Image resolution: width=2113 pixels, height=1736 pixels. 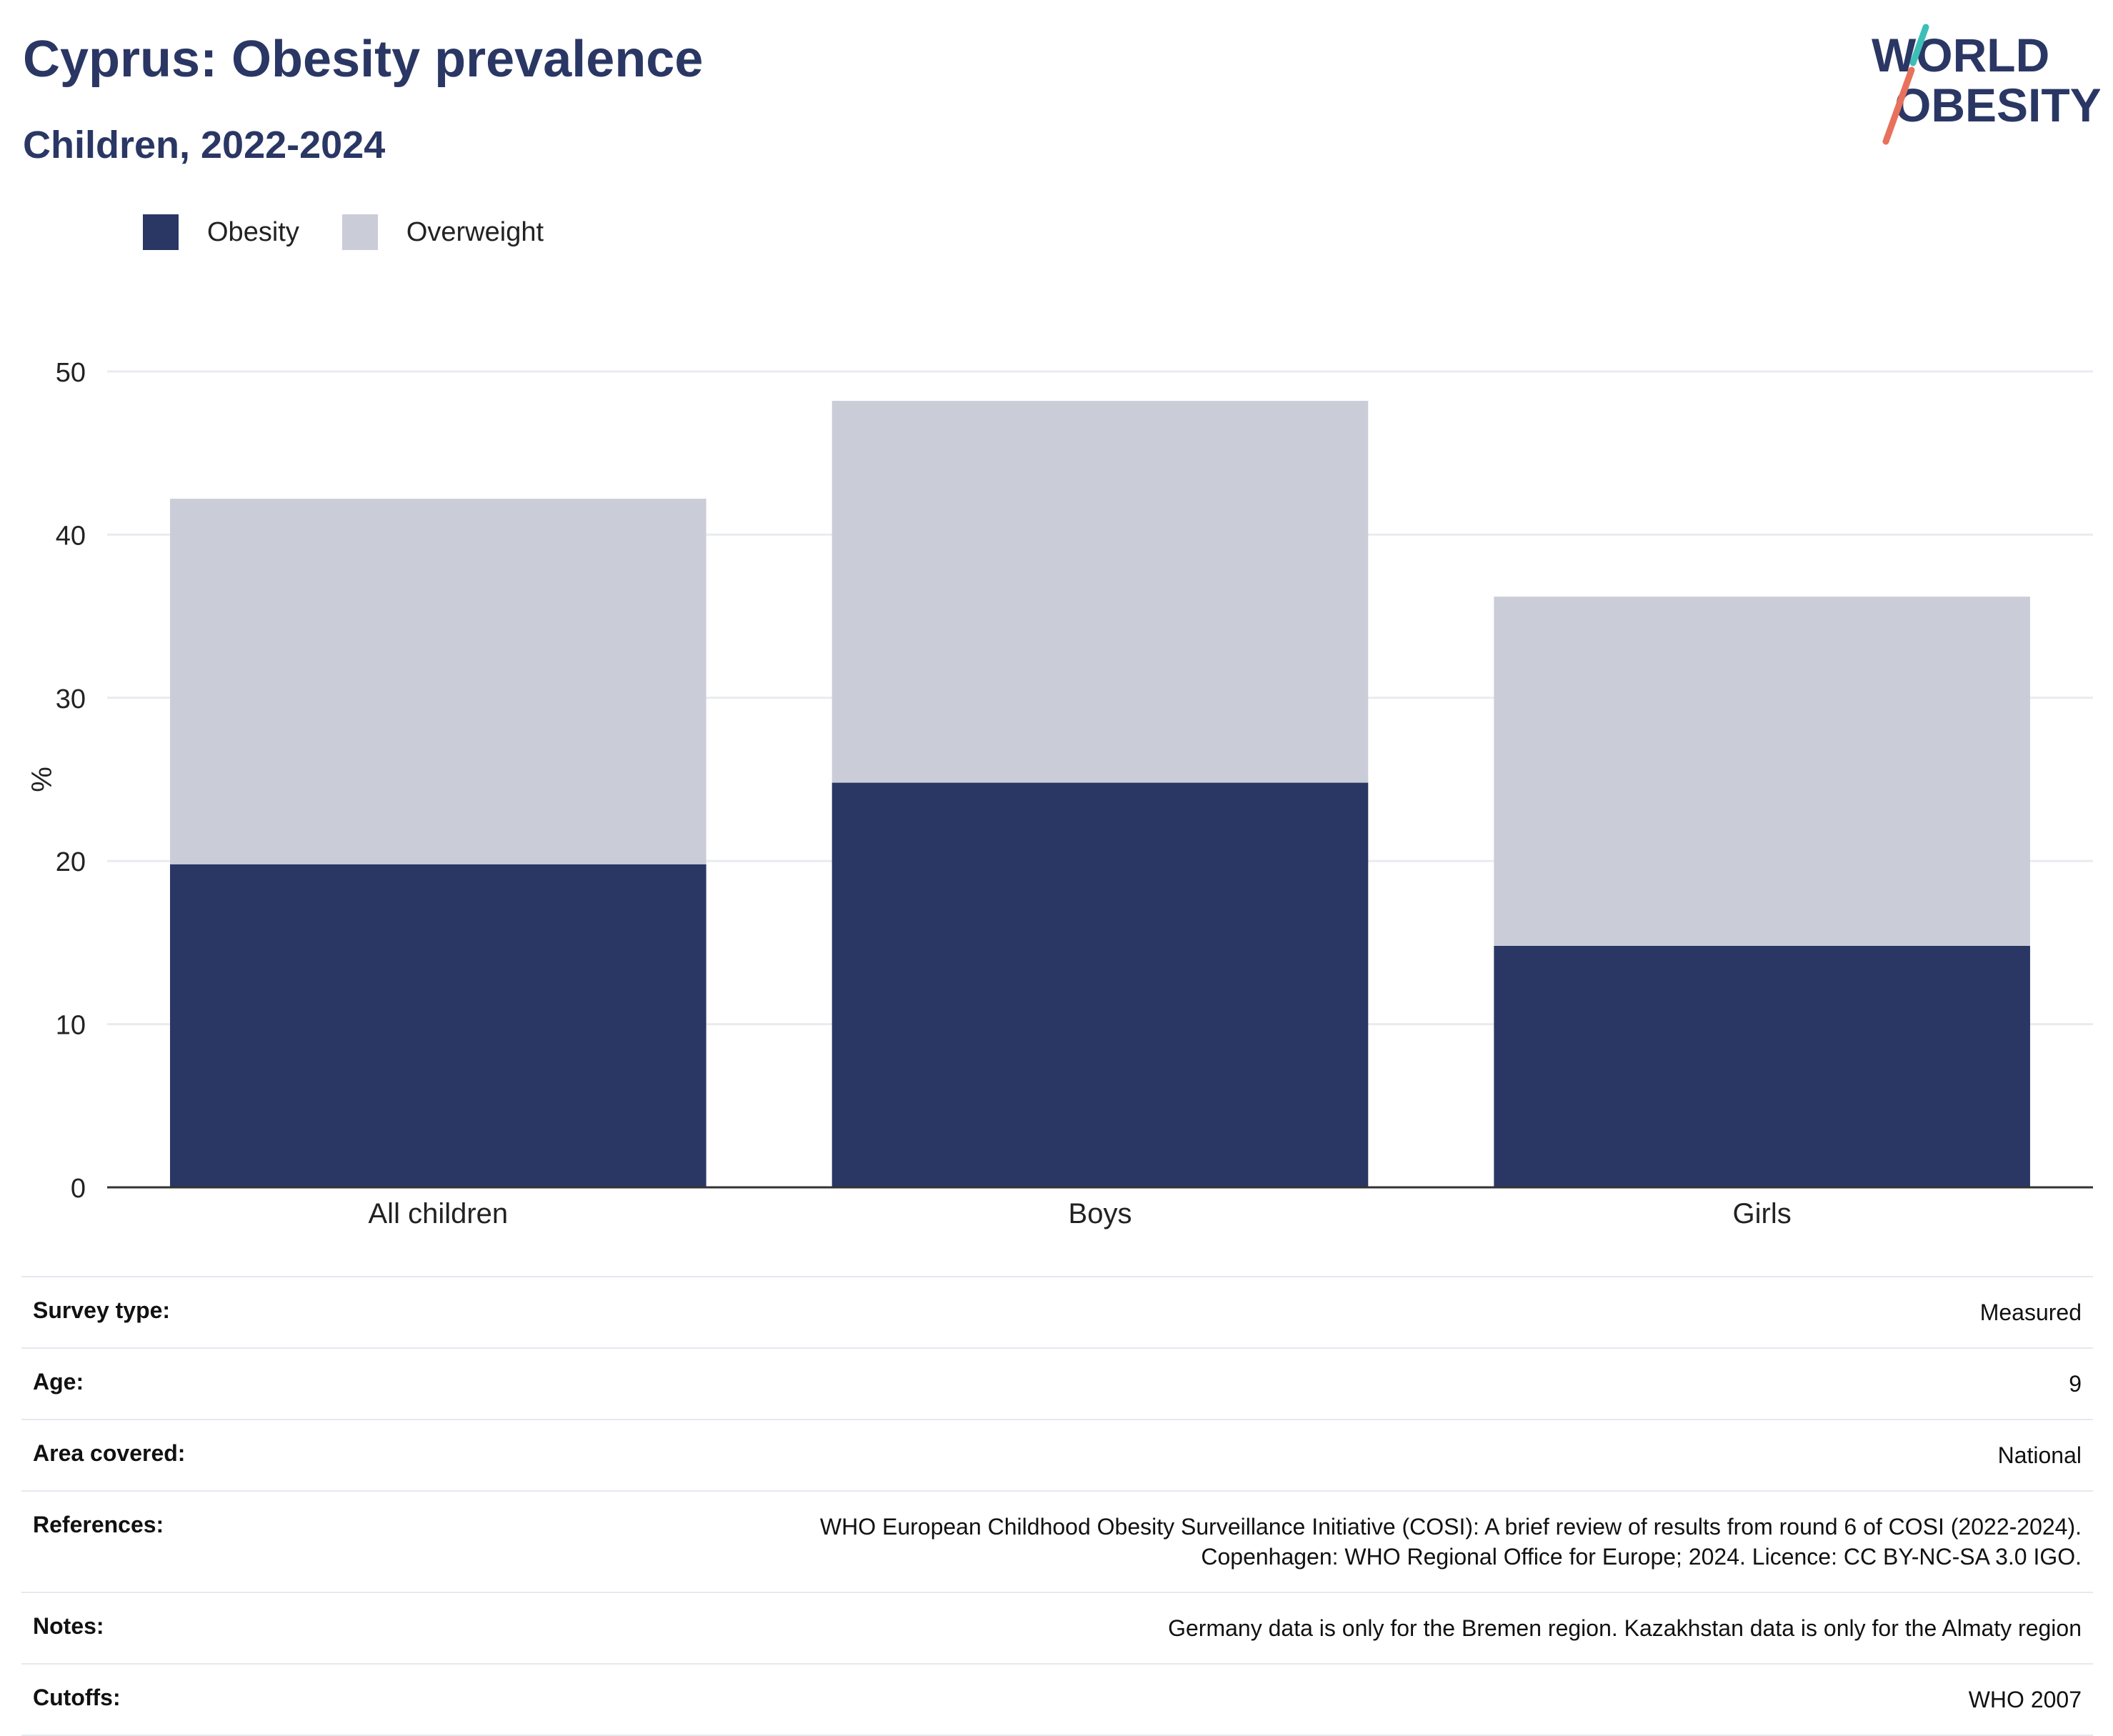 I want to click on y-axis-label: %, so click(x=42, y=779).